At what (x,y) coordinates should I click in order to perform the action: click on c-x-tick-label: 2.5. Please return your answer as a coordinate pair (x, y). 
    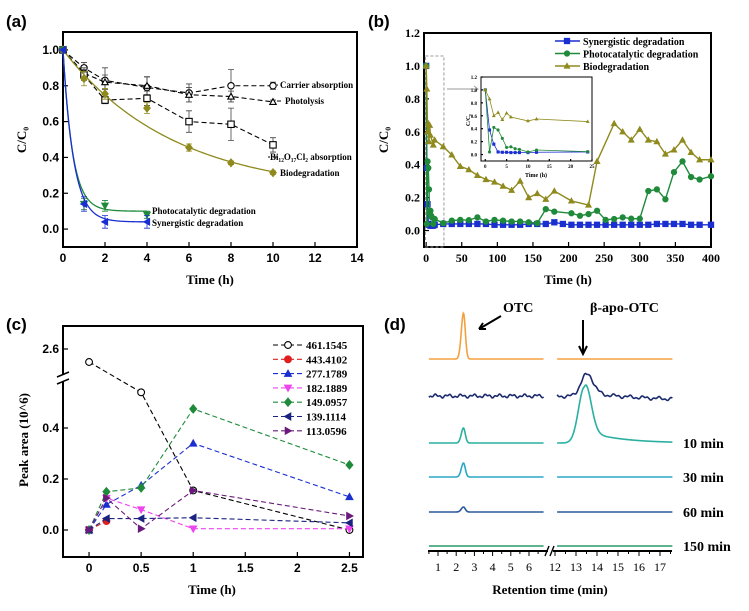
    Looking at the image, I should click on (349, 568).